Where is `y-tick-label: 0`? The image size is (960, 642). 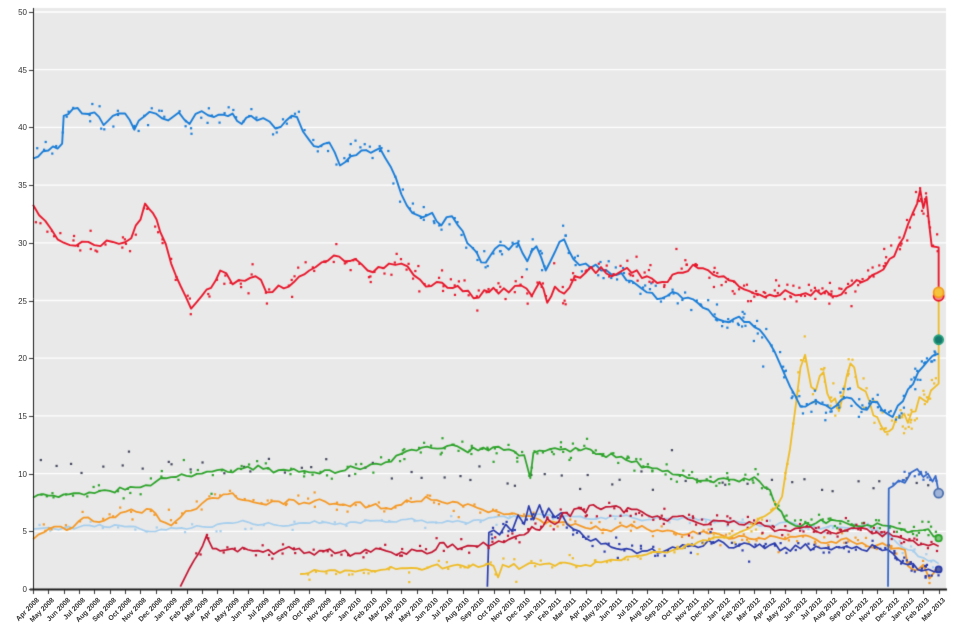
y-tick-label: 0 is located at coordinates (24, 589).